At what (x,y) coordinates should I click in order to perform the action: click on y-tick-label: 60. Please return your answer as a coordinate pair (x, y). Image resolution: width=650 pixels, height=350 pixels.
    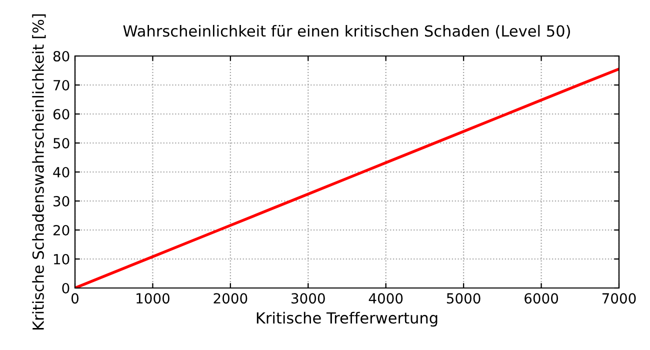
    Looking at the image, I should click on (61, 114).